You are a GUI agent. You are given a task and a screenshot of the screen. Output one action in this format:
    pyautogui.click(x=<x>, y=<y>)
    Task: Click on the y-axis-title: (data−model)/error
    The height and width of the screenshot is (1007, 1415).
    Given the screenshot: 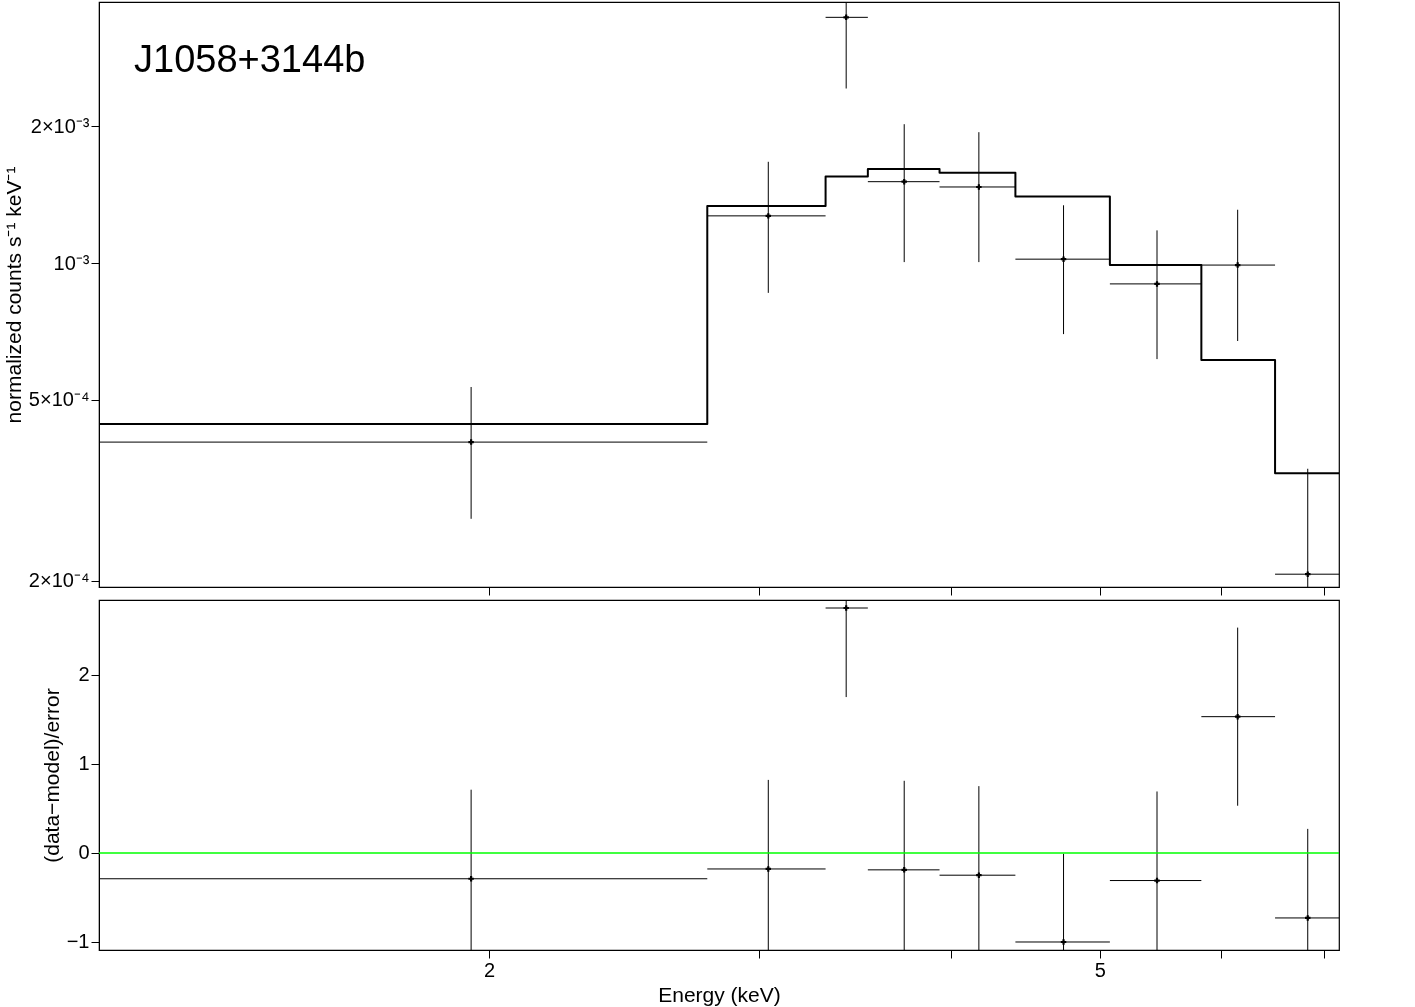 What is the action you would take?
    pyautogui.click(x=51, y=775)
    